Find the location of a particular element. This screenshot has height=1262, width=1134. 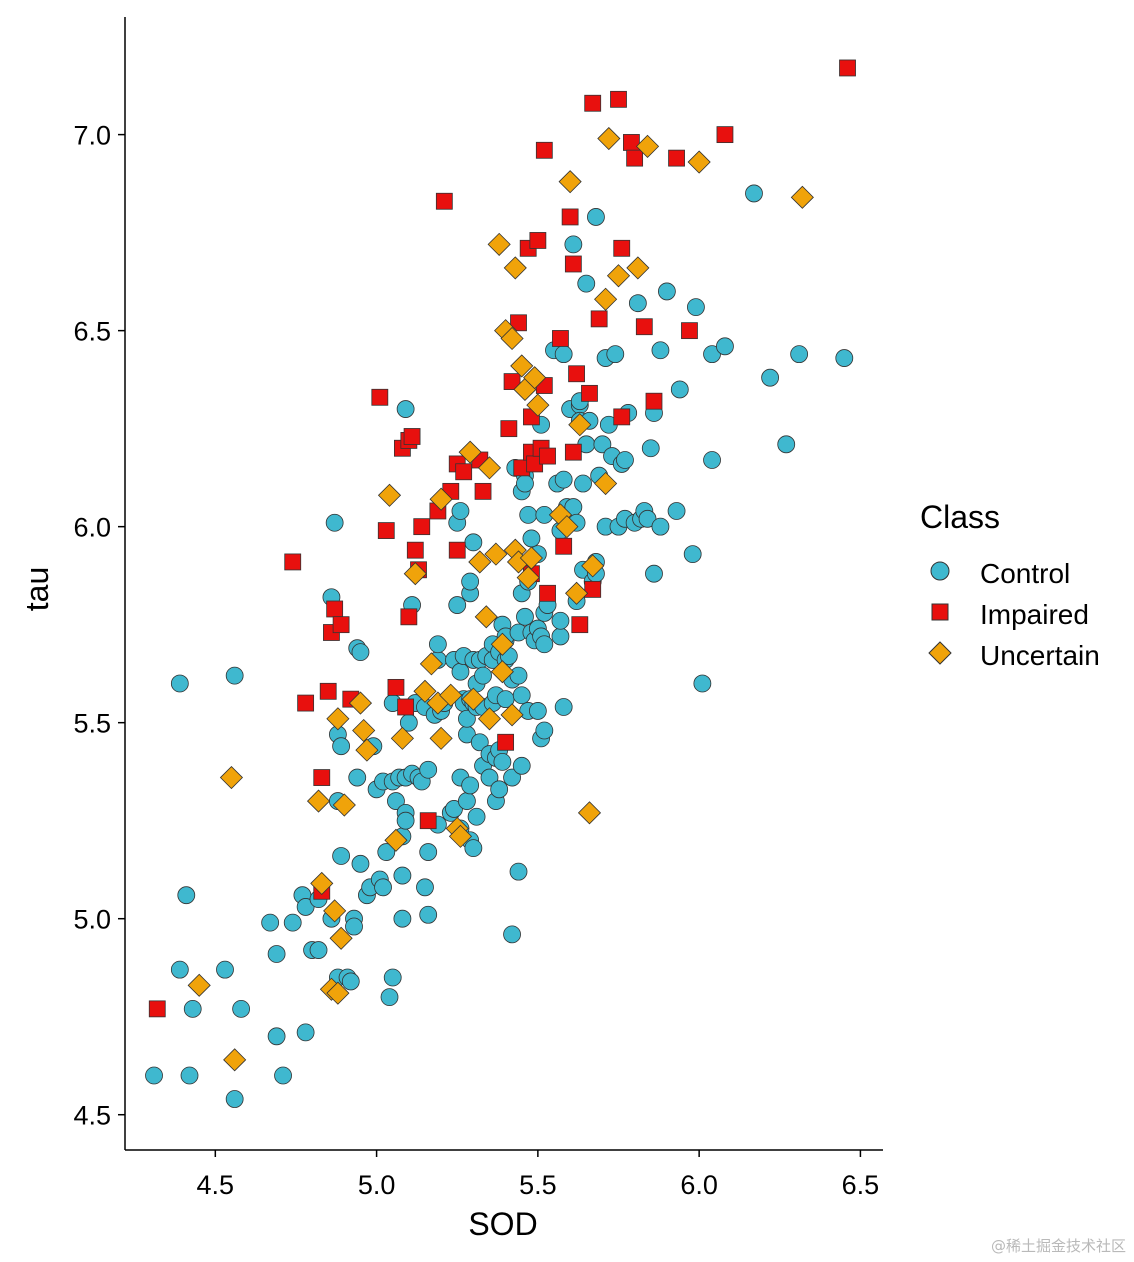

legend-key-uncertain is located at coordinates (940, 653).